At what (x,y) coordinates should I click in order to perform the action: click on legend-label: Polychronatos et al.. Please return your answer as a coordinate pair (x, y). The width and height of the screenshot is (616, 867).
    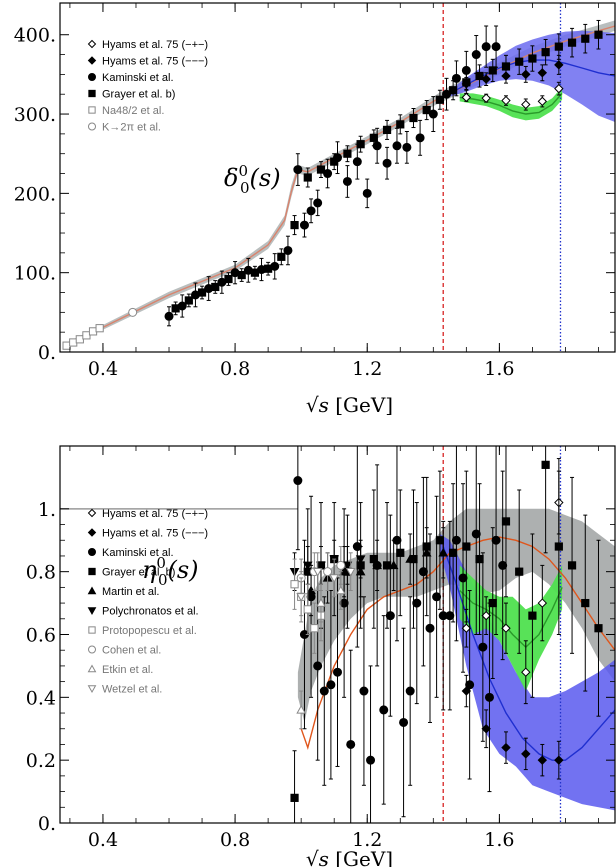
    Looking at the image, I should click on (150, 612).